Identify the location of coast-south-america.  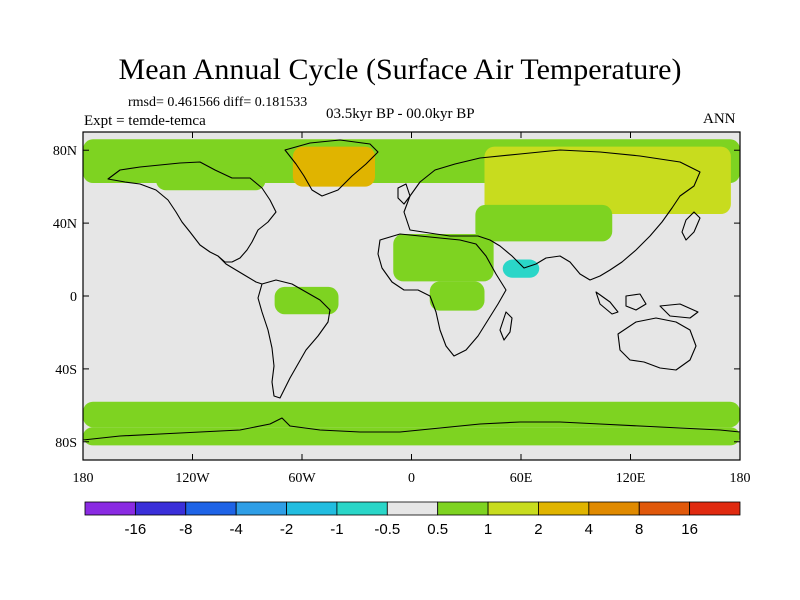
(294, 339).